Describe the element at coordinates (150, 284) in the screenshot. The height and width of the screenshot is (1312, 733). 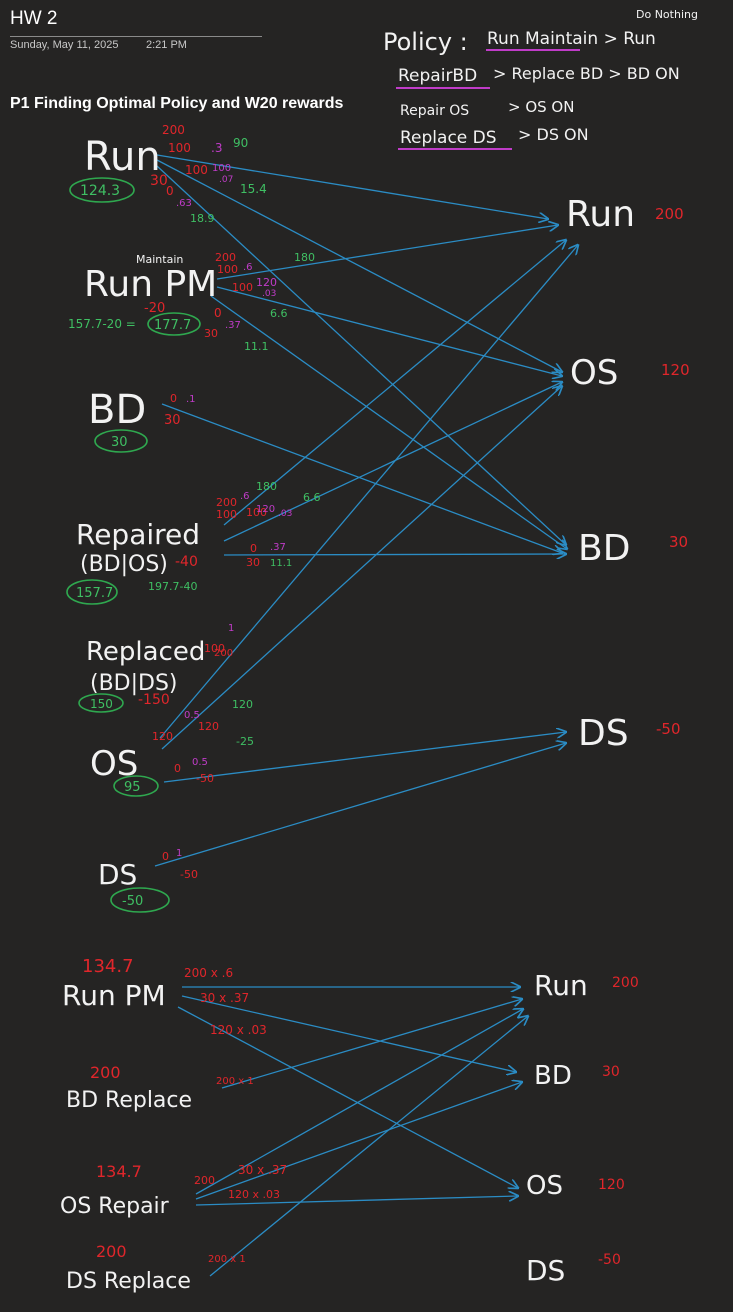
I see `state-run-pm: Run PM` at that location.